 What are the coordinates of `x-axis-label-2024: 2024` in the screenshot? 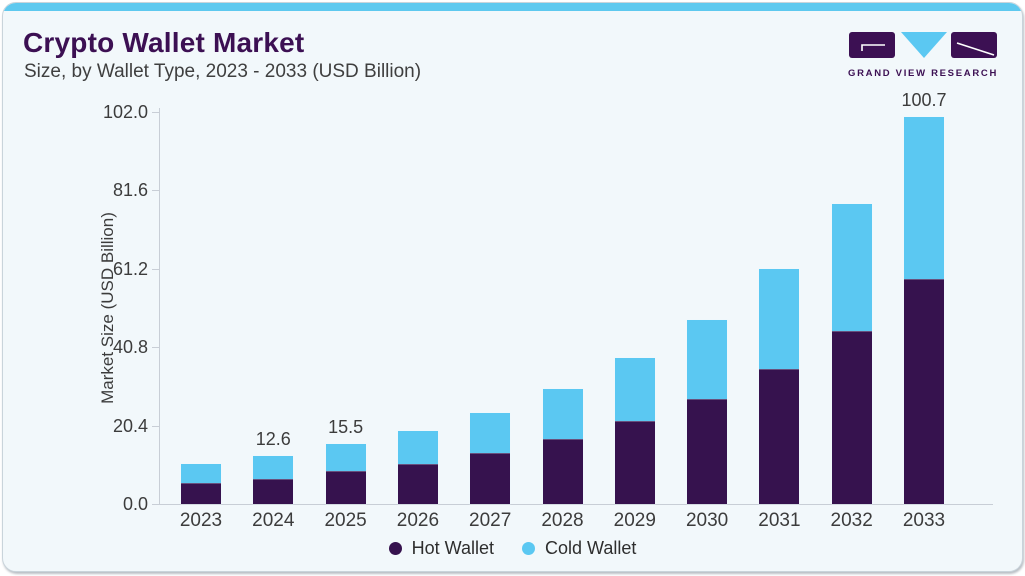 It's located at (273, 520).